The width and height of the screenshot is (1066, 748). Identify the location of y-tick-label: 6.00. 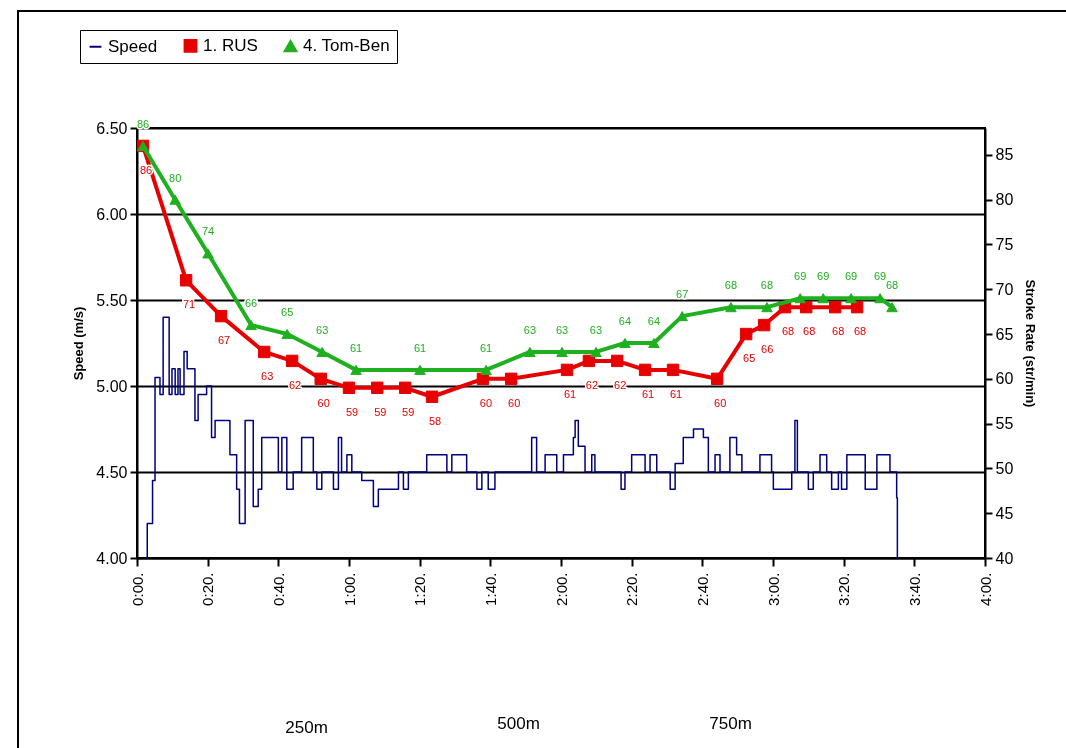
(112, 214).